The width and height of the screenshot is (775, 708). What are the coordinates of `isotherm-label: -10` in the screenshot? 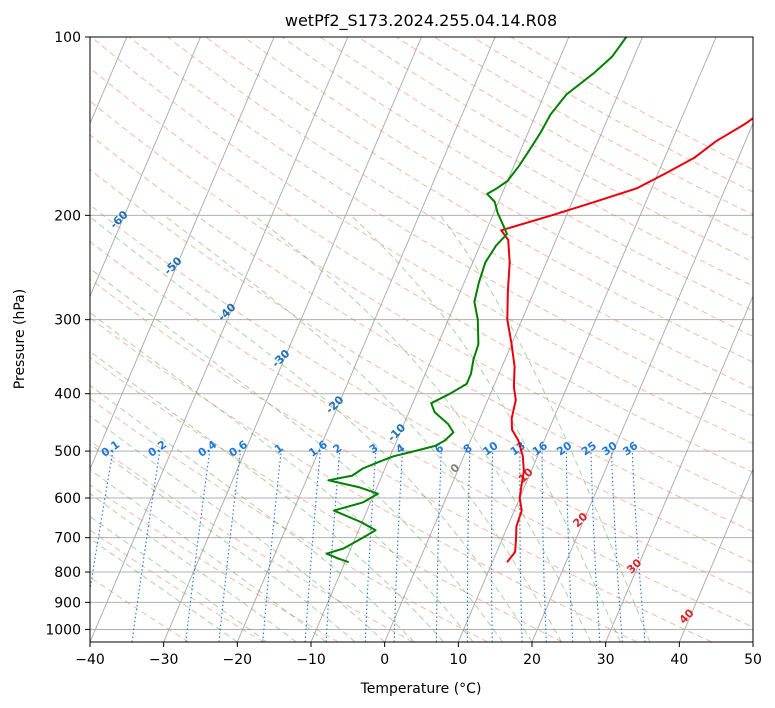 It's located at (396, 432).